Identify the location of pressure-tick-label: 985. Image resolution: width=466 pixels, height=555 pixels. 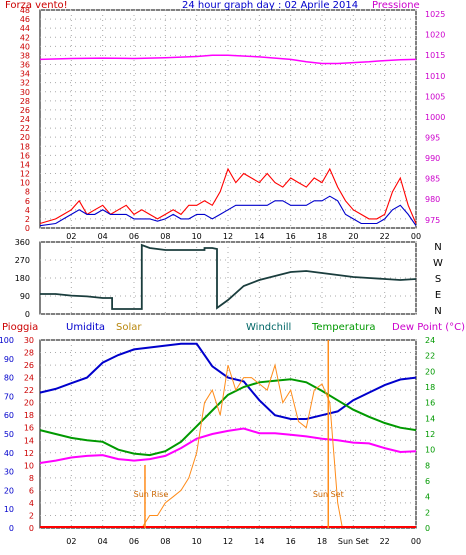
(432, 179).